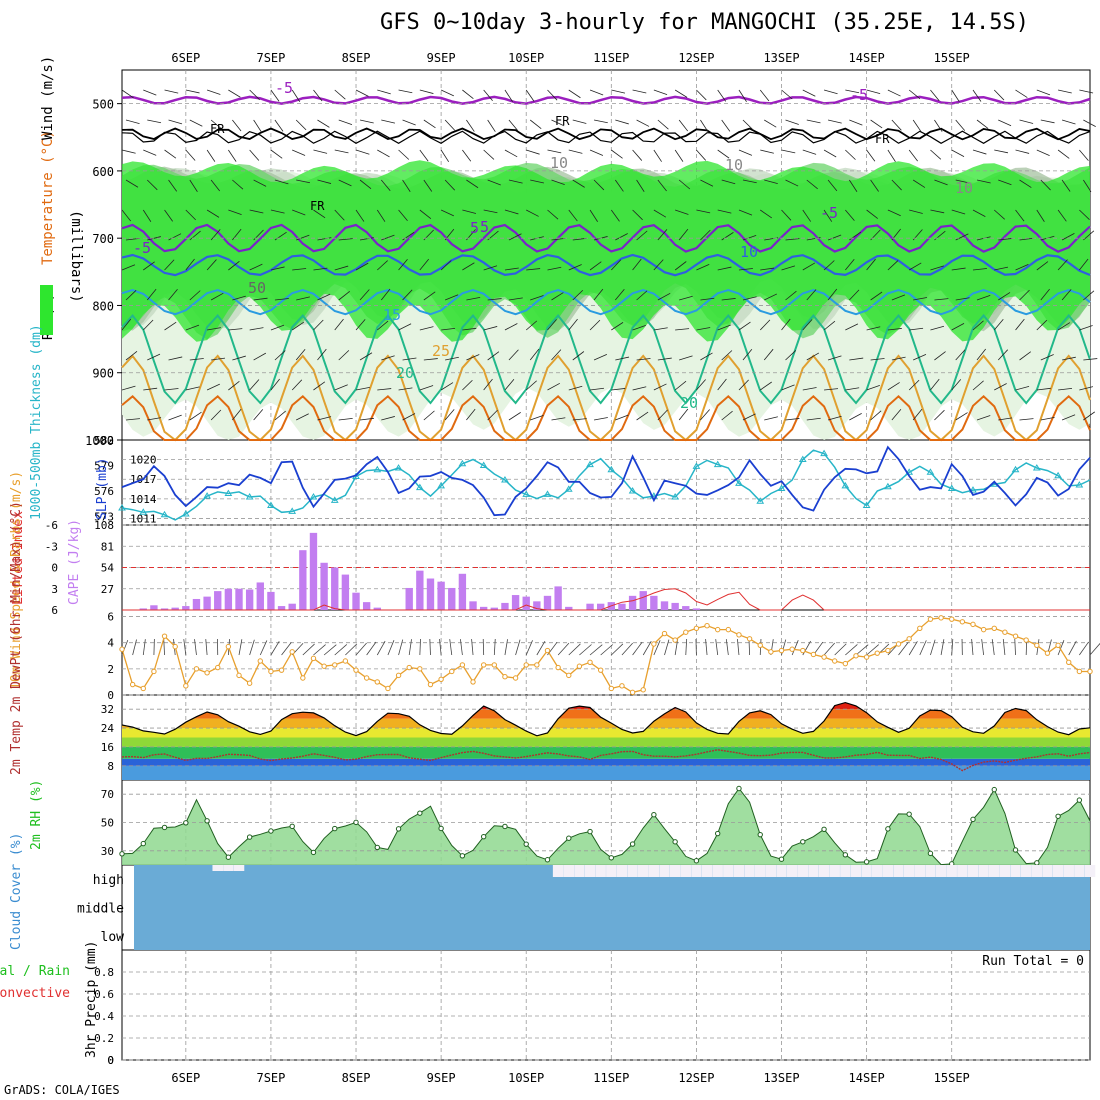 The width and height of the screenshot is (1100, 1100). Describe the element at coordinates (1033, 961) in the screenshot. I see `run-total-annotation: Run Total = 0` at that location.